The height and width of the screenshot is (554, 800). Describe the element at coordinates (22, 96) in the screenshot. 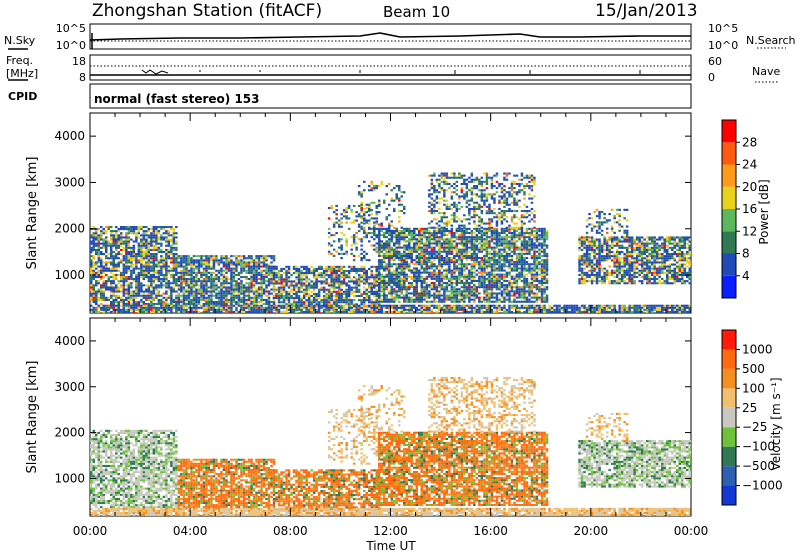

I see `cpid-label: CPID` at that location.